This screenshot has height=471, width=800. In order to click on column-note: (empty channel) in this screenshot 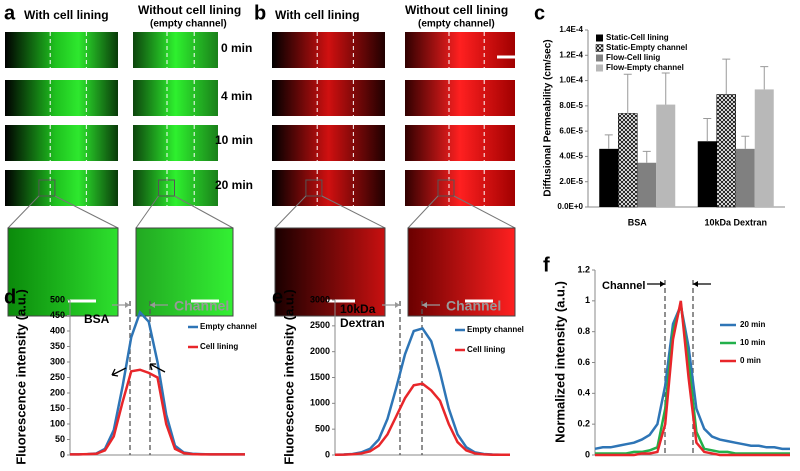, I will do `click(456, 24)`.